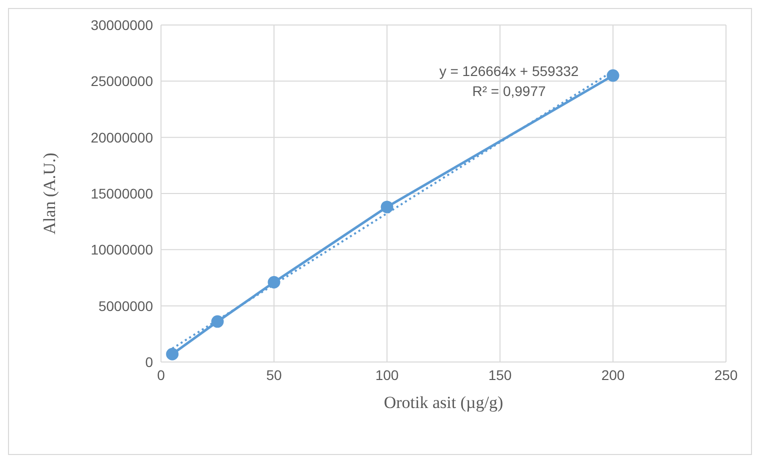 This screenshot has width=758, height=457. I want to click on y-tick-label: 5000000, so click(126, 306).